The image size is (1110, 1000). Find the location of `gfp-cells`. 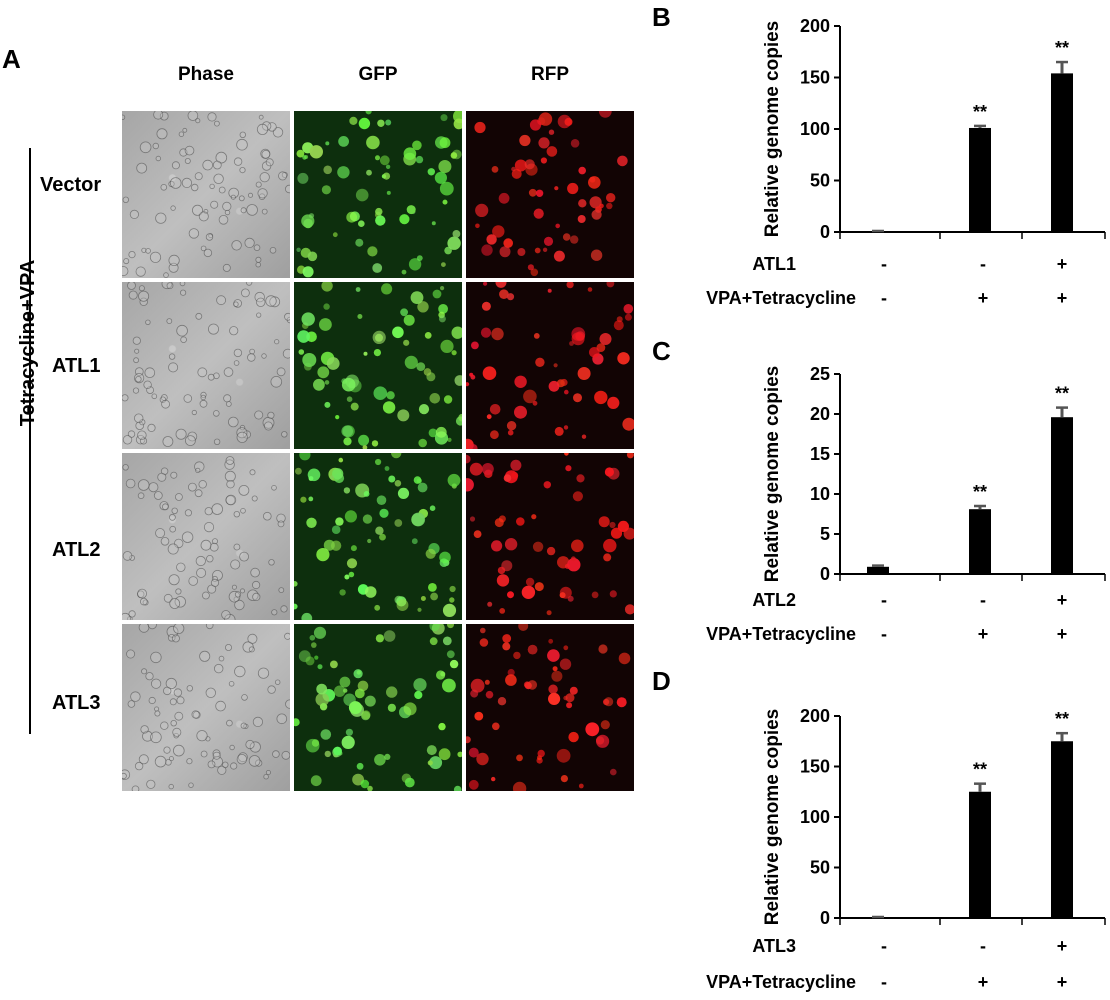

gfp-cells is located at coordinates (379, 194).